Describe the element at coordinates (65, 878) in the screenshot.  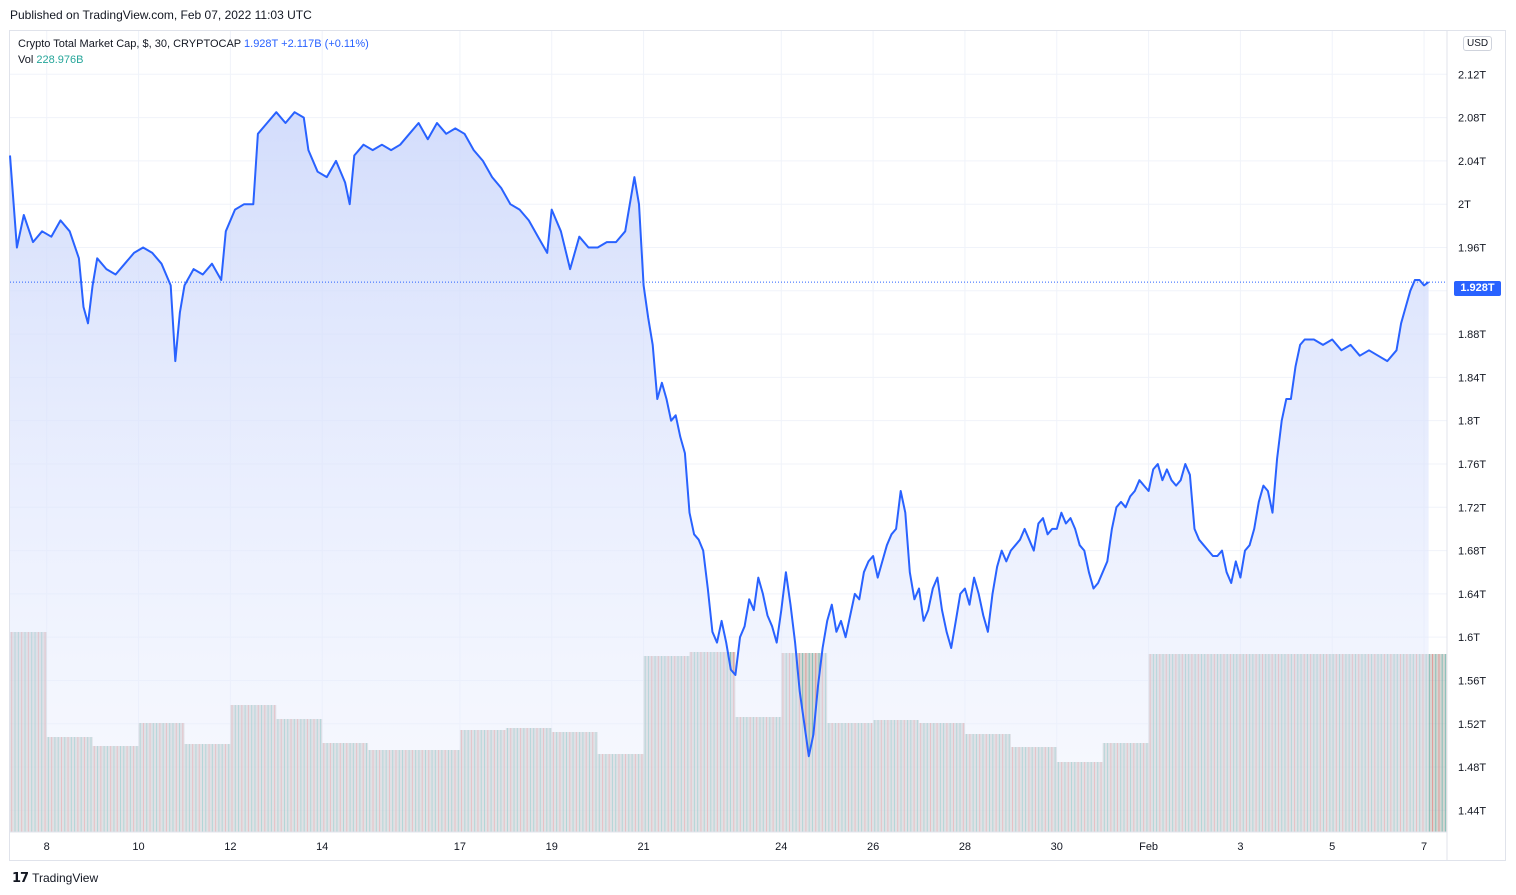
I see `brand-label: TradingView` at that location.